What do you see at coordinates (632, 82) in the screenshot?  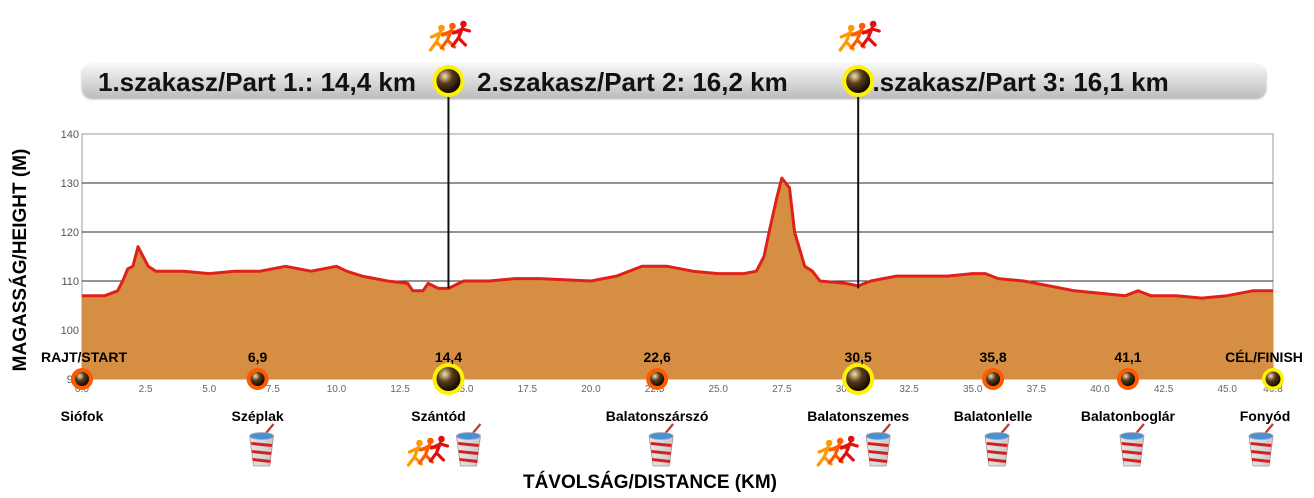 I see `part-2-label: 2.szakasz/Part 2: 16,2 km` at bounding box center [632, 82].